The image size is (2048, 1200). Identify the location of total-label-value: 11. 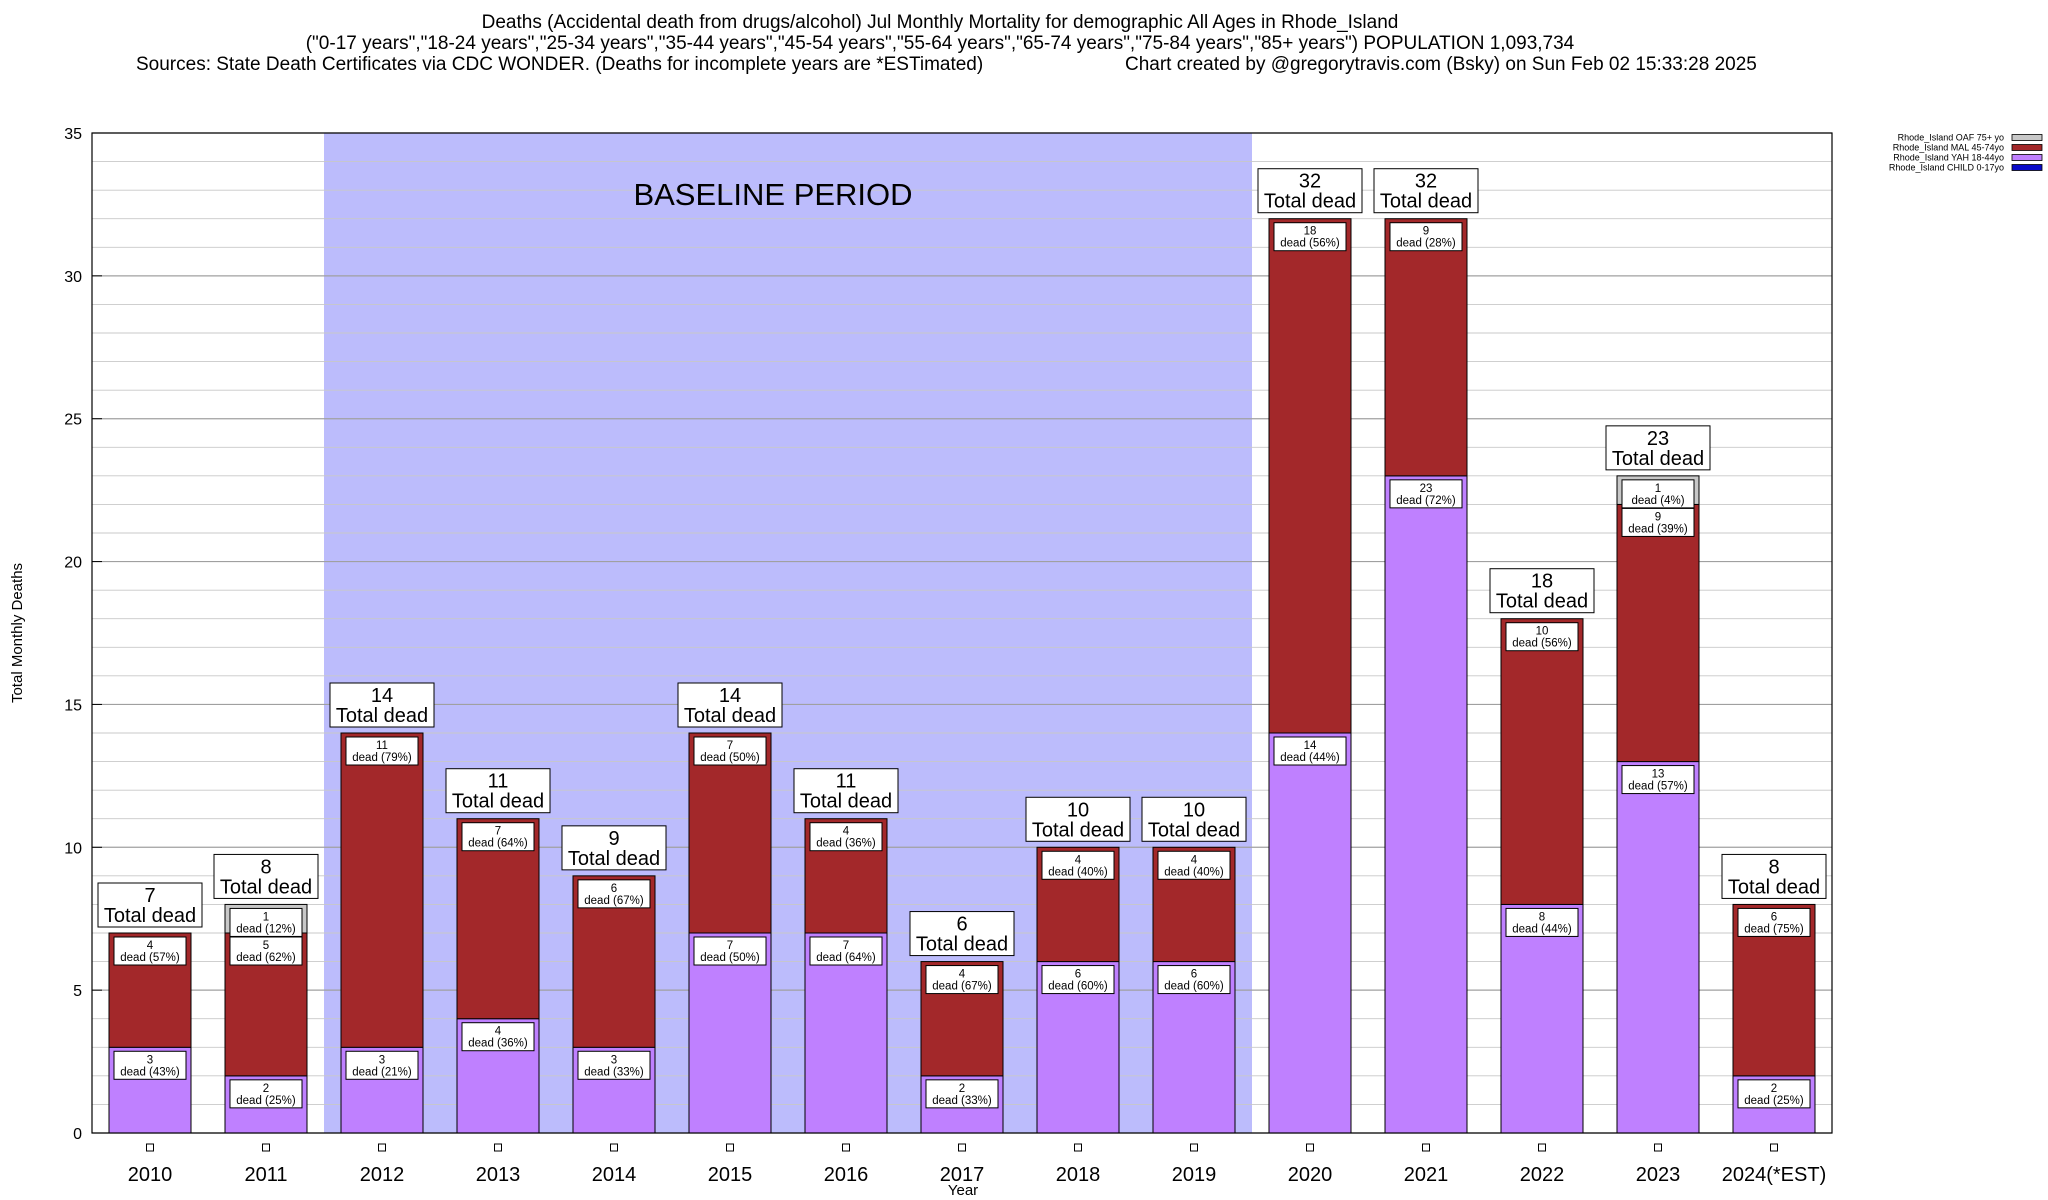
(846, 782).